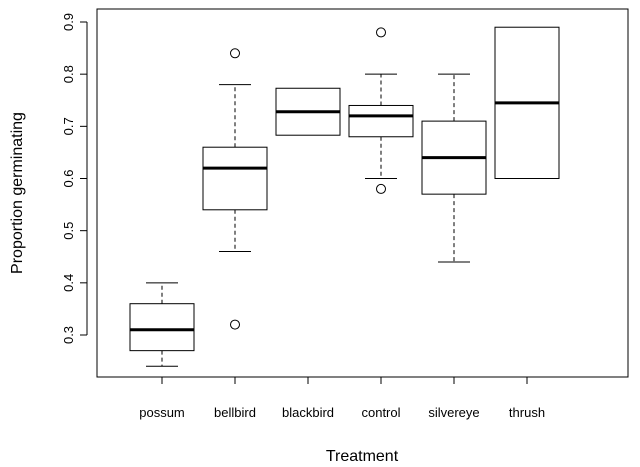 The height and width of the screenshot is (467, 640). What do you see at coordinates (68, 22) in the screenshot?
I see `y-tick-label: 0.9` at bounding box center [68, 22].